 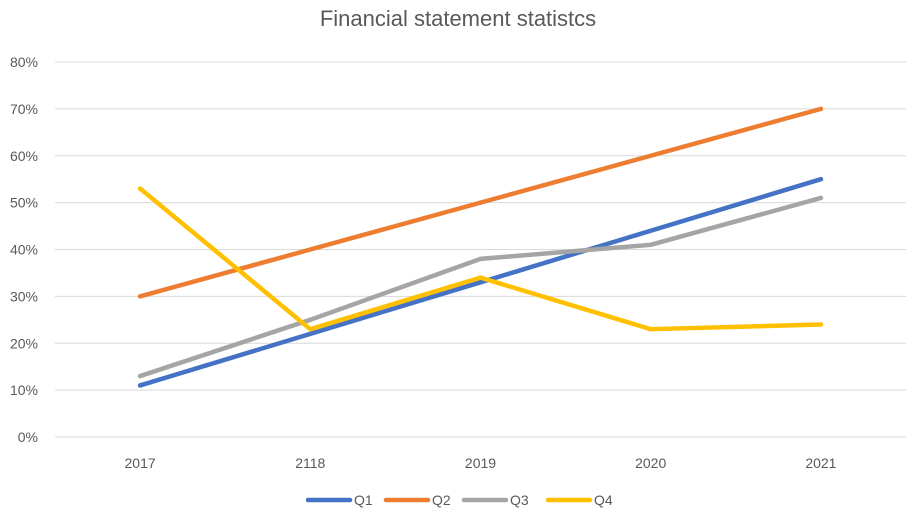 I want to click on y-tick-label: 60%, so click(x=24, y=156).